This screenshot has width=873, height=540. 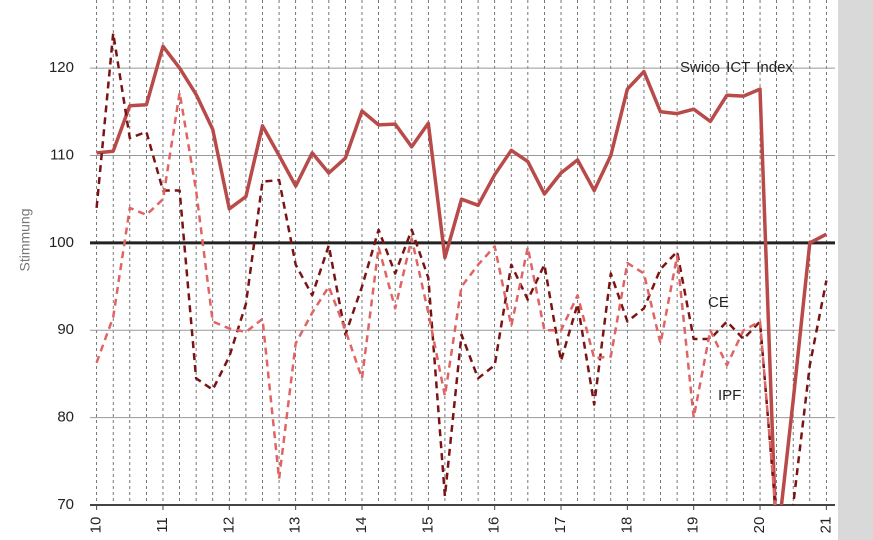 I want to click on x-tick-label: 15, so click(x=427, y=525).